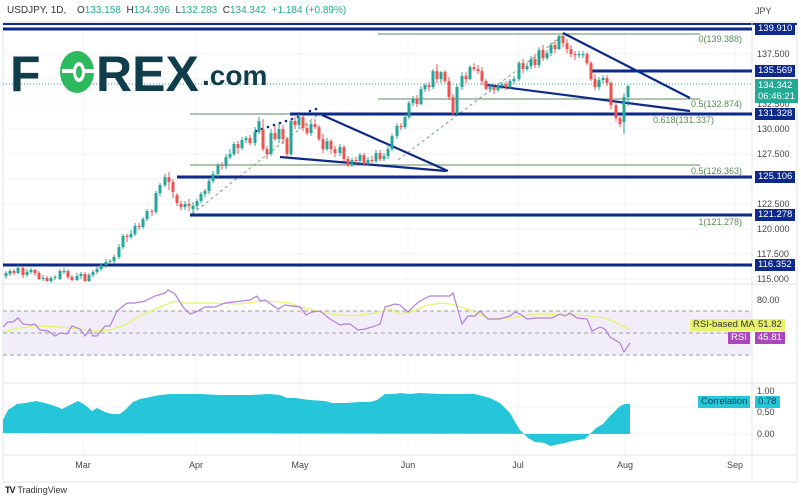 This screenshot has height=499, width=801. What do you see at coordinates (248, 10) in the screenshot?
I see `close-value: 134.342` at bounding box center [248, 10].